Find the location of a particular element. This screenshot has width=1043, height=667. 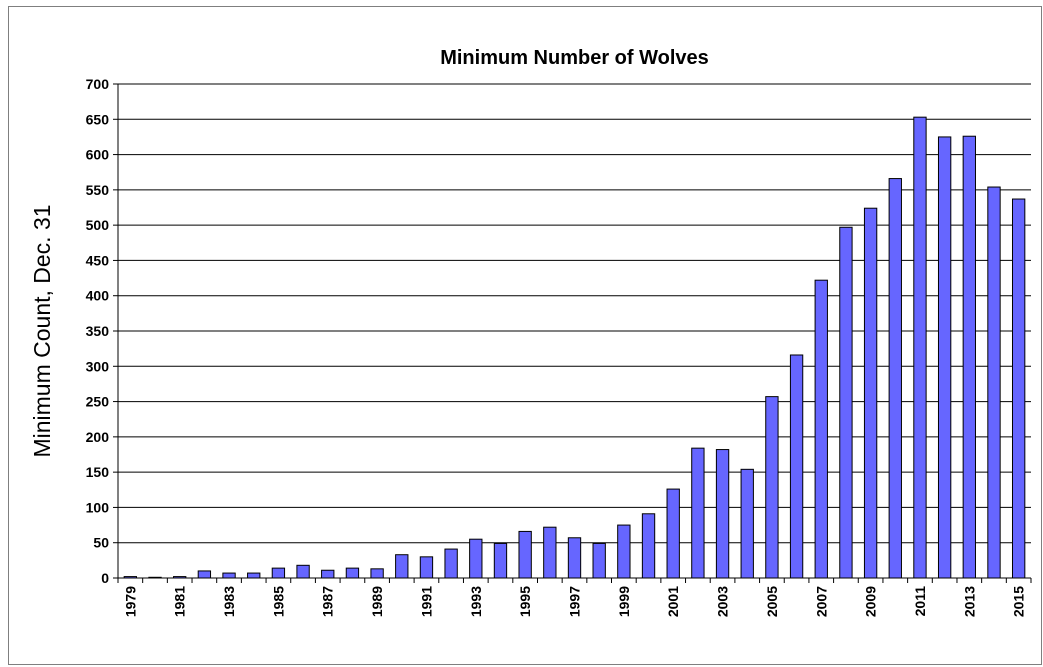

y-axis-label: Minimum Count, Dec. 31 is located at coordinates (42, 330).